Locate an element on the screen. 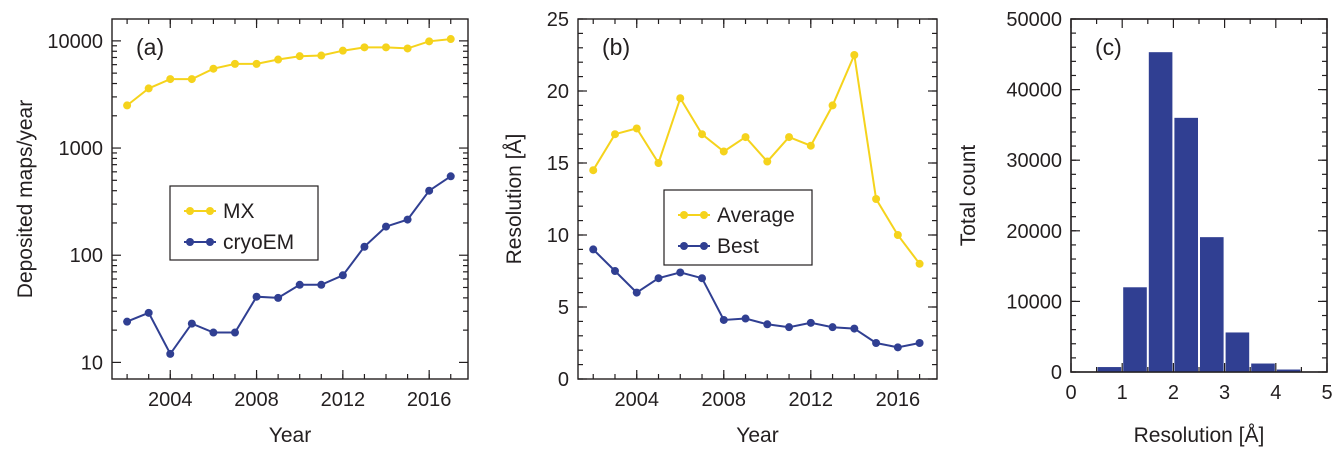 The width and height of the screenshot is (1338, 453). y-tick-label: 20000 is located at coordinates (1034, 232).